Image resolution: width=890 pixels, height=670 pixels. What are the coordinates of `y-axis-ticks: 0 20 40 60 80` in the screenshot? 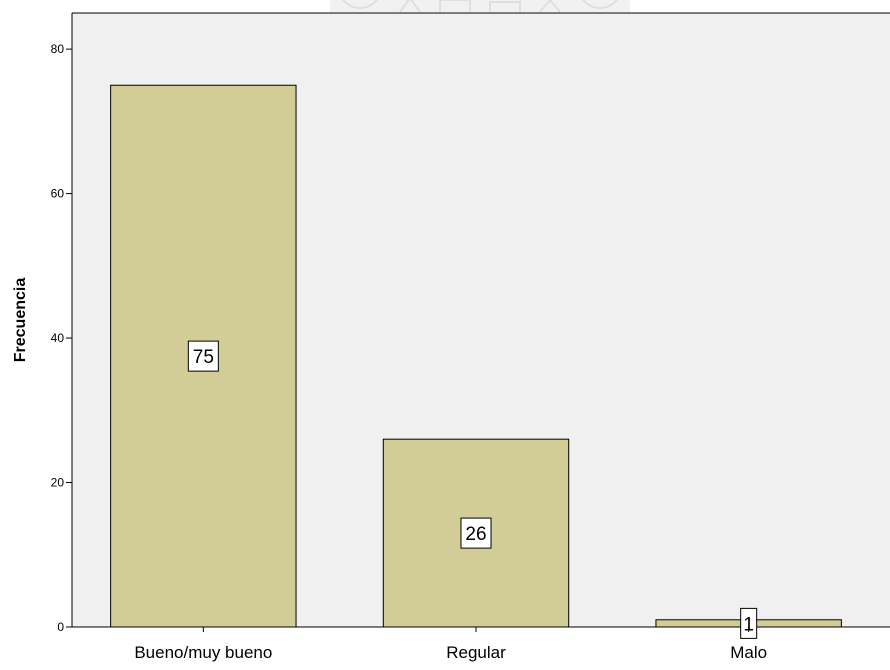 It's located at (61, 338).